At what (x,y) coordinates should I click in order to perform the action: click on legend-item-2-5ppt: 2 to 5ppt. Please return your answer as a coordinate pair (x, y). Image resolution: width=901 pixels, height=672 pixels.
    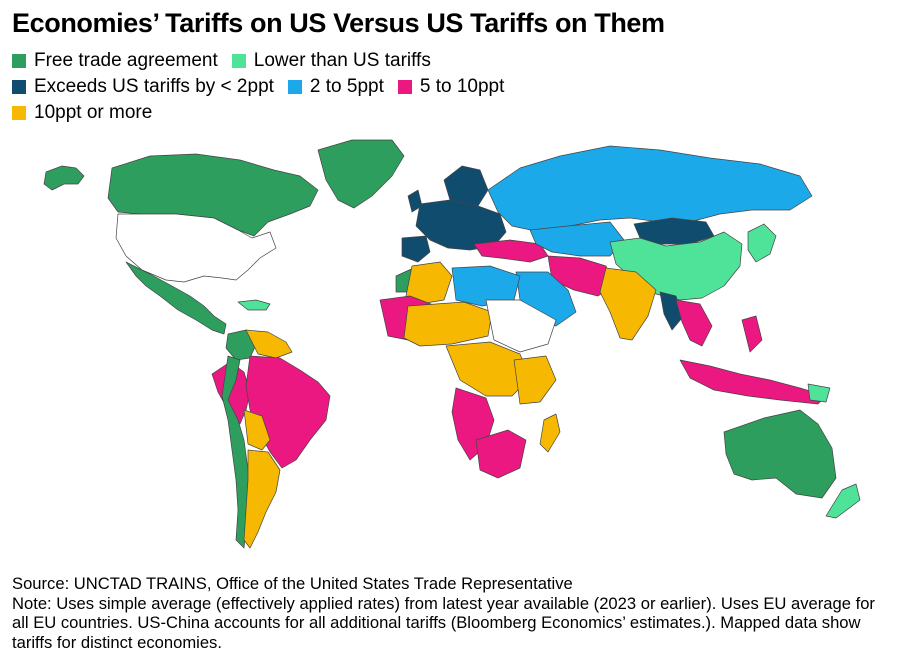
    Looking at the image, I should click on (335, 87).